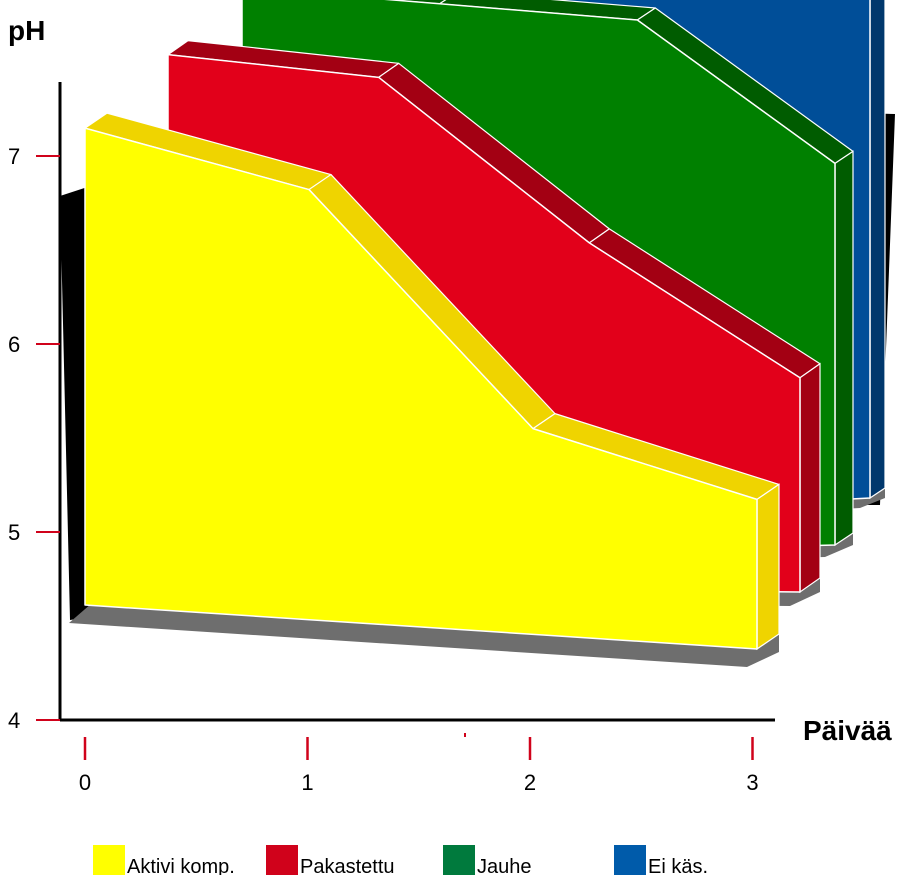 The width and height of the screenshot is (905, 875). I want to click on x-tick-label: 1, so click(307, 782).